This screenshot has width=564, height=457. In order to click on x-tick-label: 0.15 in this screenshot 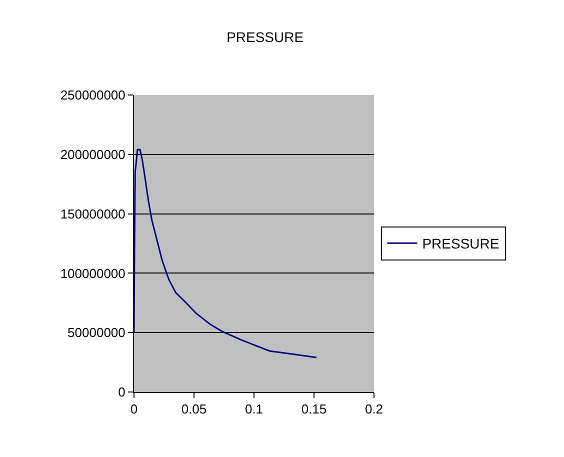, I will do `click(314, 409)`.